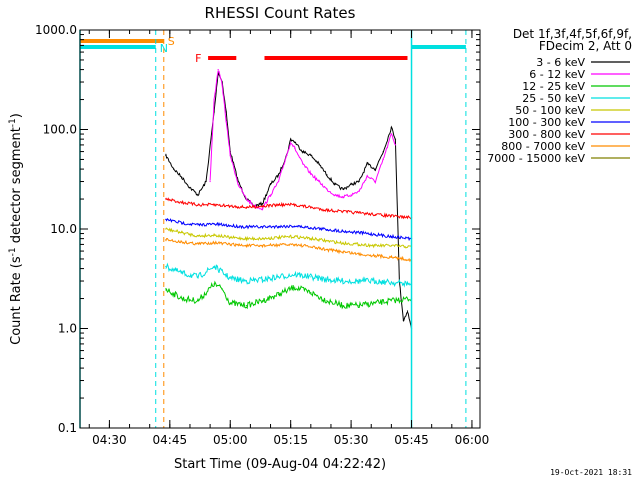 This screenshot has width=640, height=480. Describe the element at coordinates (109, 440) in the screenshot. I see `x-tick-label: 04:30` at that location.